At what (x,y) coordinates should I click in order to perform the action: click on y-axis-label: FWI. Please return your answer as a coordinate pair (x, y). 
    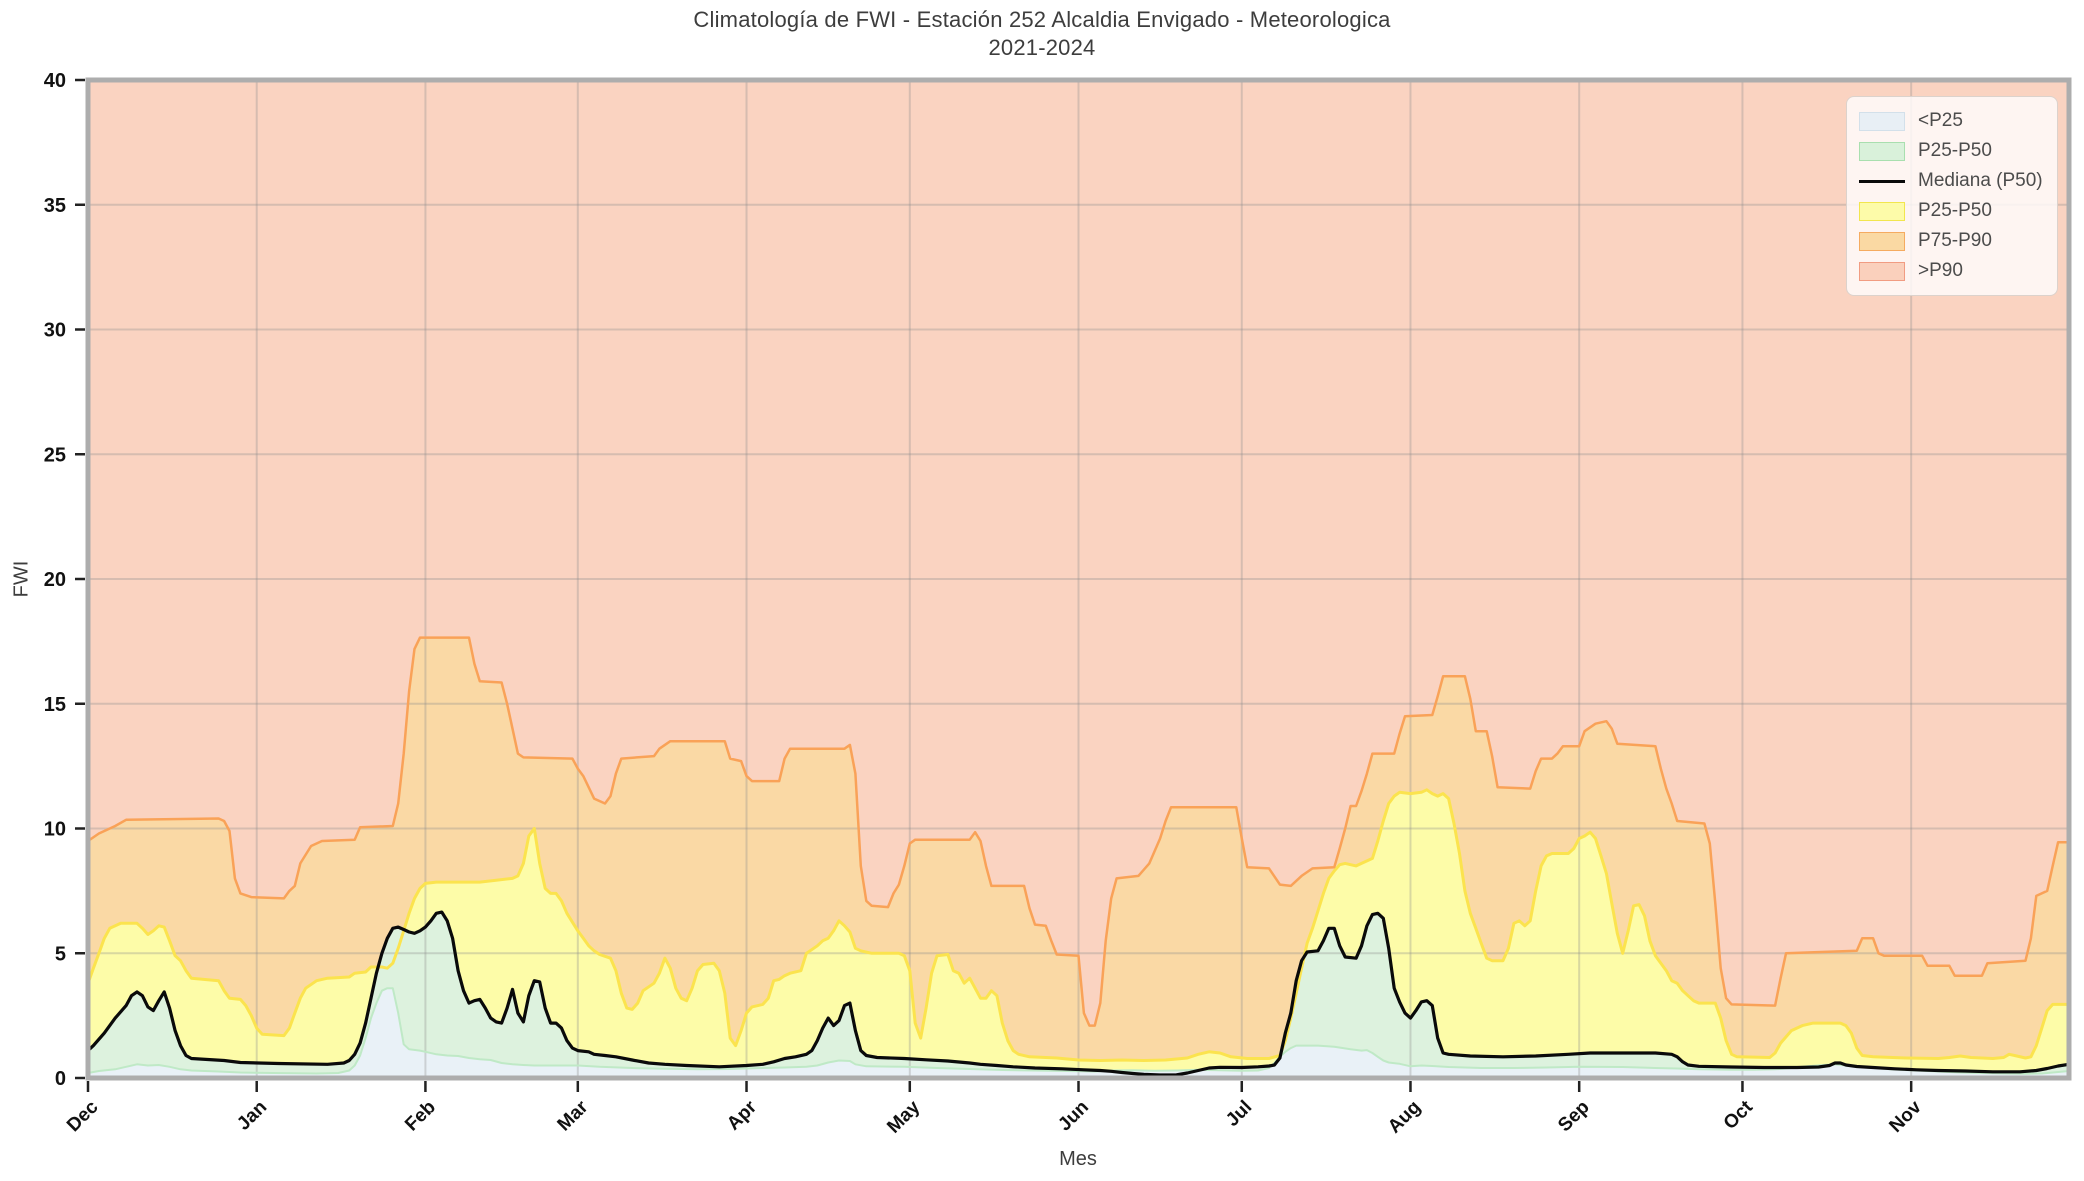
    Looking at the image, I should click on (21, 579).